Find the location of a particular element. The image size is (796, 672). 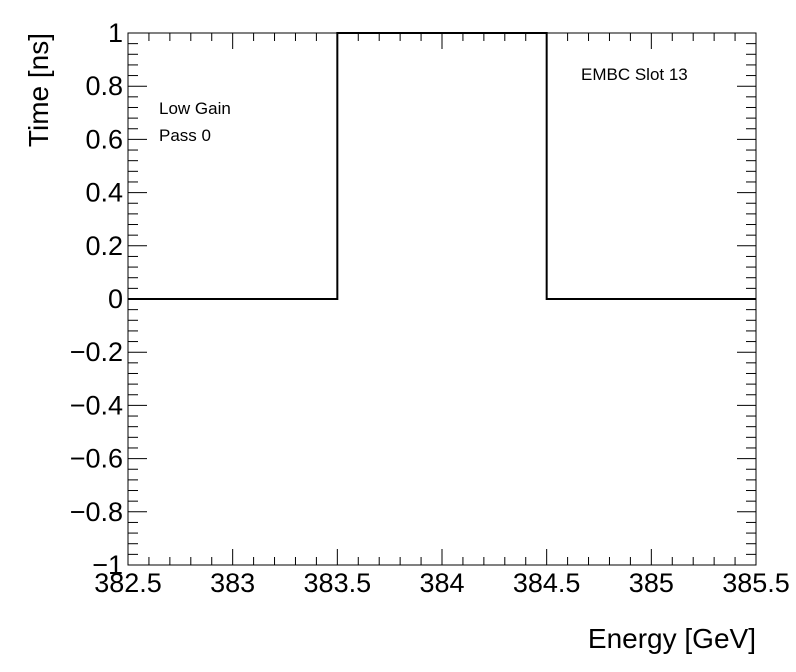

x-tick-label: 382.5 is located at coordinates (128, 583).